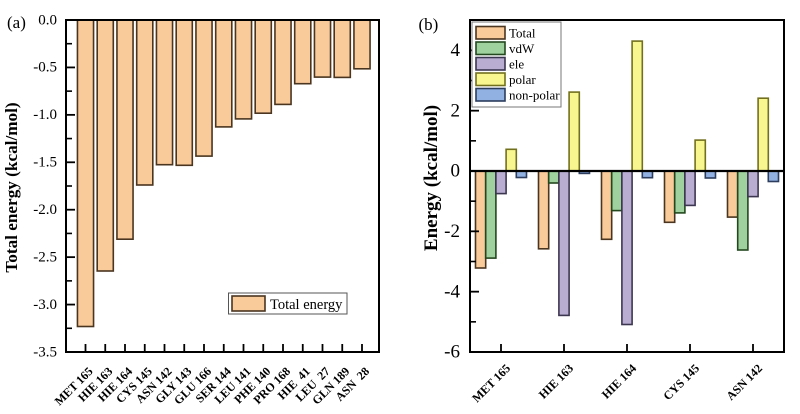 Image resolution: width=800 pixels, height=414 pixels. I want to click on svg-text: -6, so click(452, 352).